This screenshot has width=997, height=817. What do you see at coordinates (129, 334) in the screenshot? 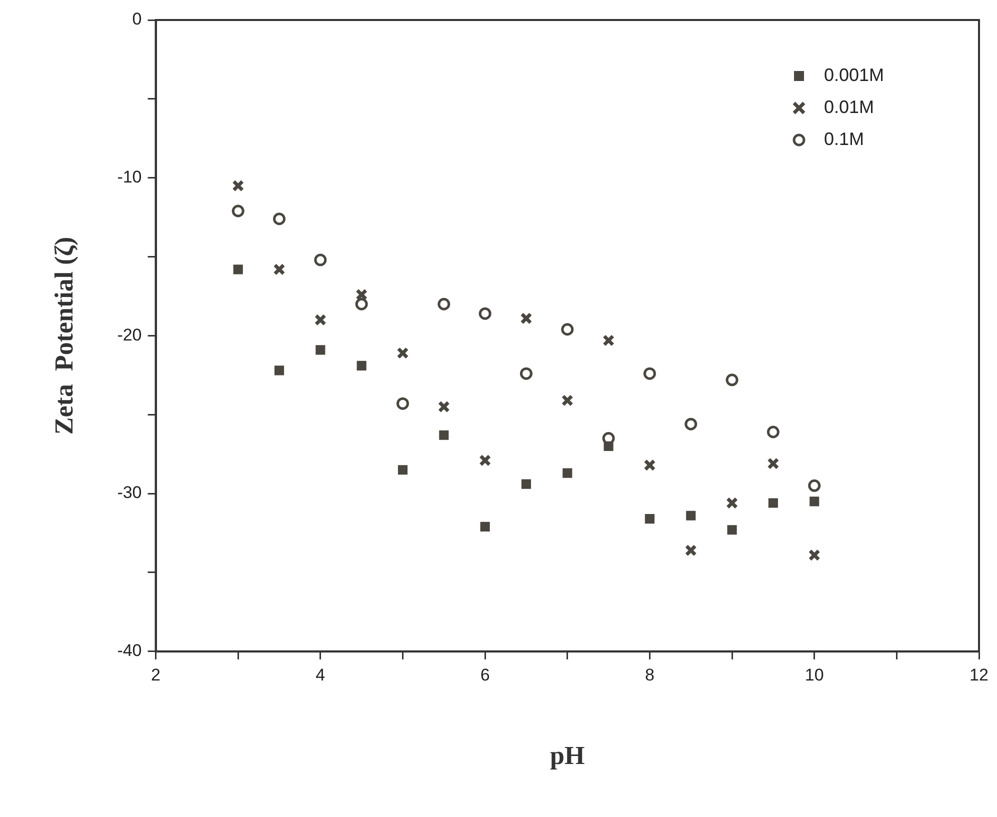
I see `y-tick-label: -20` at bounding box center [129, 334].